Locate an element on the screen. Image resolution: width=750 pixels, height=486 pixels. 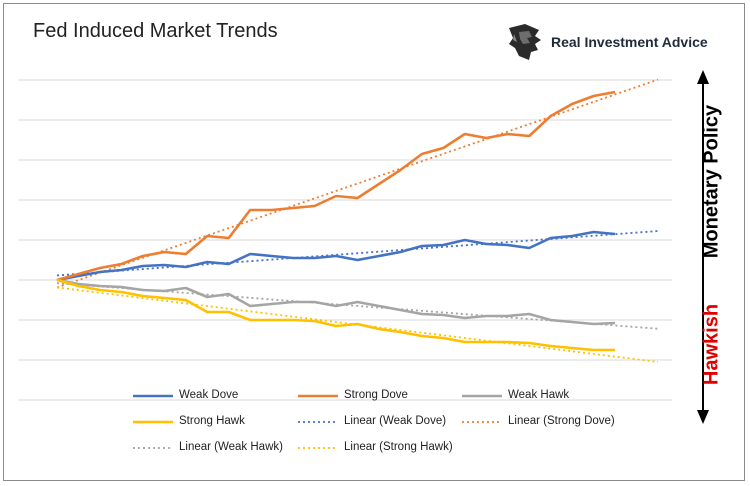
legend-item-weak-hawk: Weak Hawk is located at coordinates (515, 395).